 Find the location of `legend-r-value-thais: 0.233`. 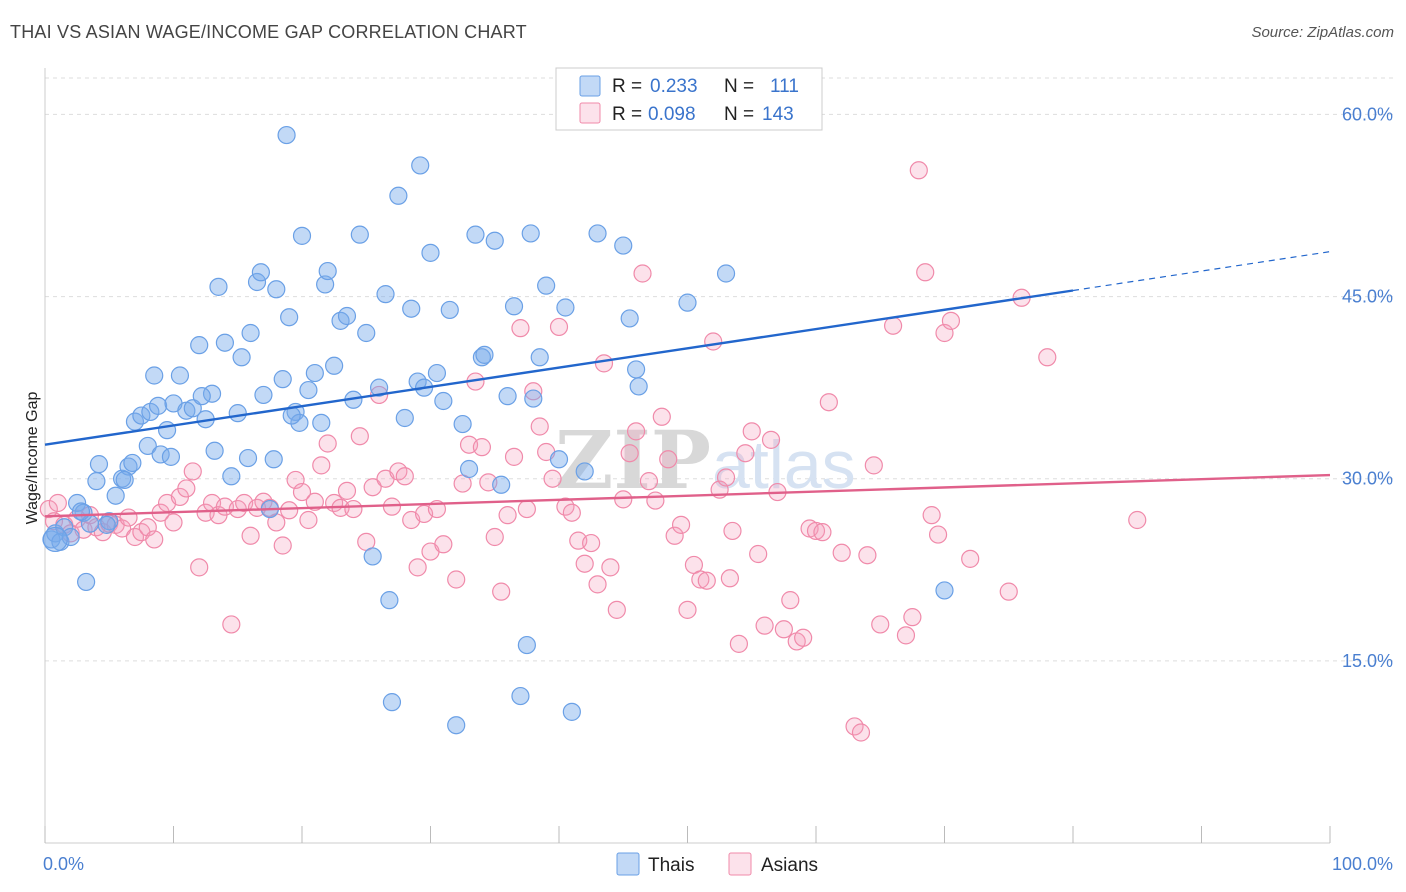

legend-r-value-thais: 0.233 is located at coordinates (674, 86).